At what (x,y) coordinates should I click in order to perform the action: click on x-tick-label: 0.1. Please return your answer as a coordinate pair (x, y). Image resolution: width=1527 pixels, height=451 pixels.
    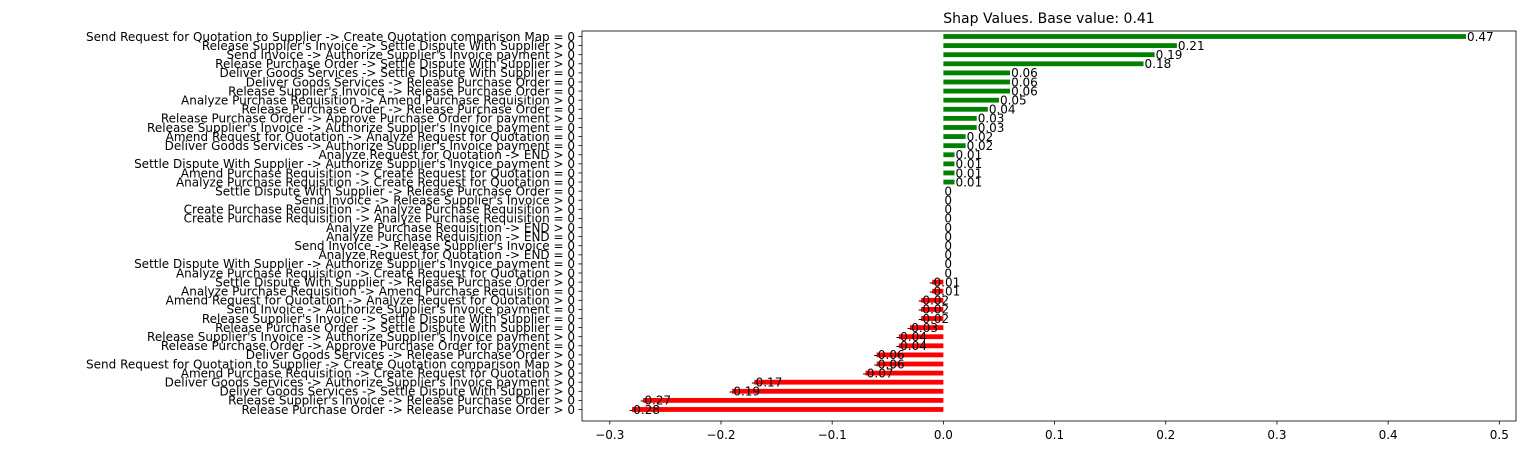
    Looking at the image, I should click on (1054, 435).